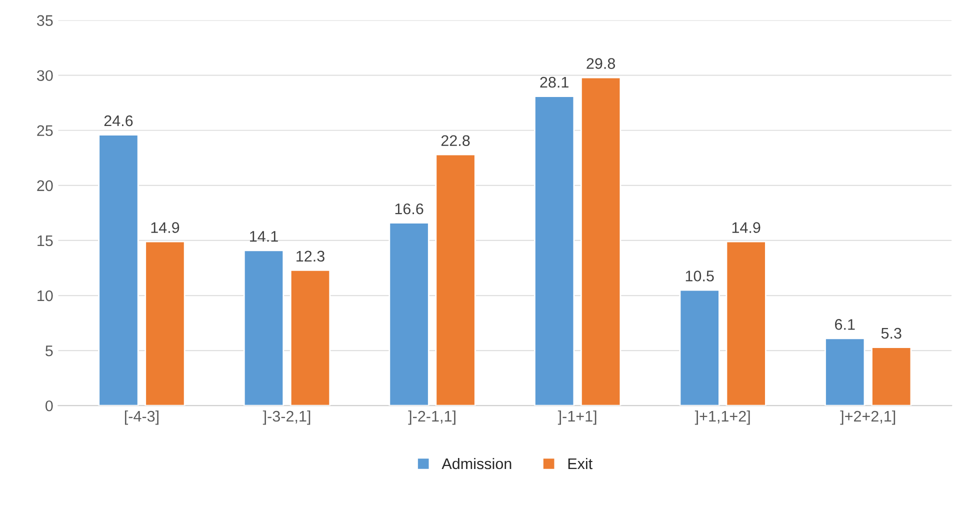  What do you see at coordinates (455, 140) in the screenshot?
I see `data-label: 22.8` at bounding box center [455, 140].